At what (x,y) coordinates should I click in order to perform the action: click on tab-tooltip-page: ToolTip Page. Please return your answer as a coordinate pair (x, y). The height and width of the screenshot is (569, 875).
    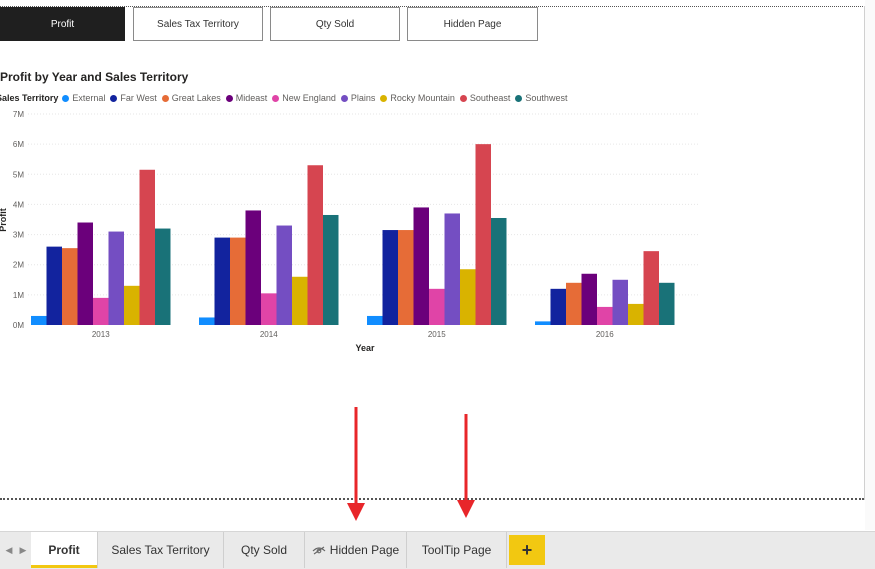
    Looking at the image, I should click on (457, 550).